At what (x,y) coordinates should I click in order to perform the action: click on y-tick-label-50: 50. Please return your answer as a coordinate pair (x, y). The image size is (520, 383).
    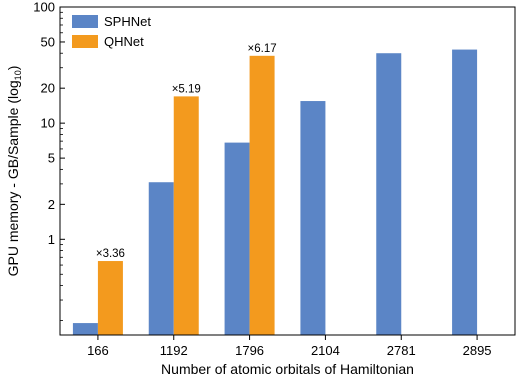
    Looking at the image, I should click on (48, 41).